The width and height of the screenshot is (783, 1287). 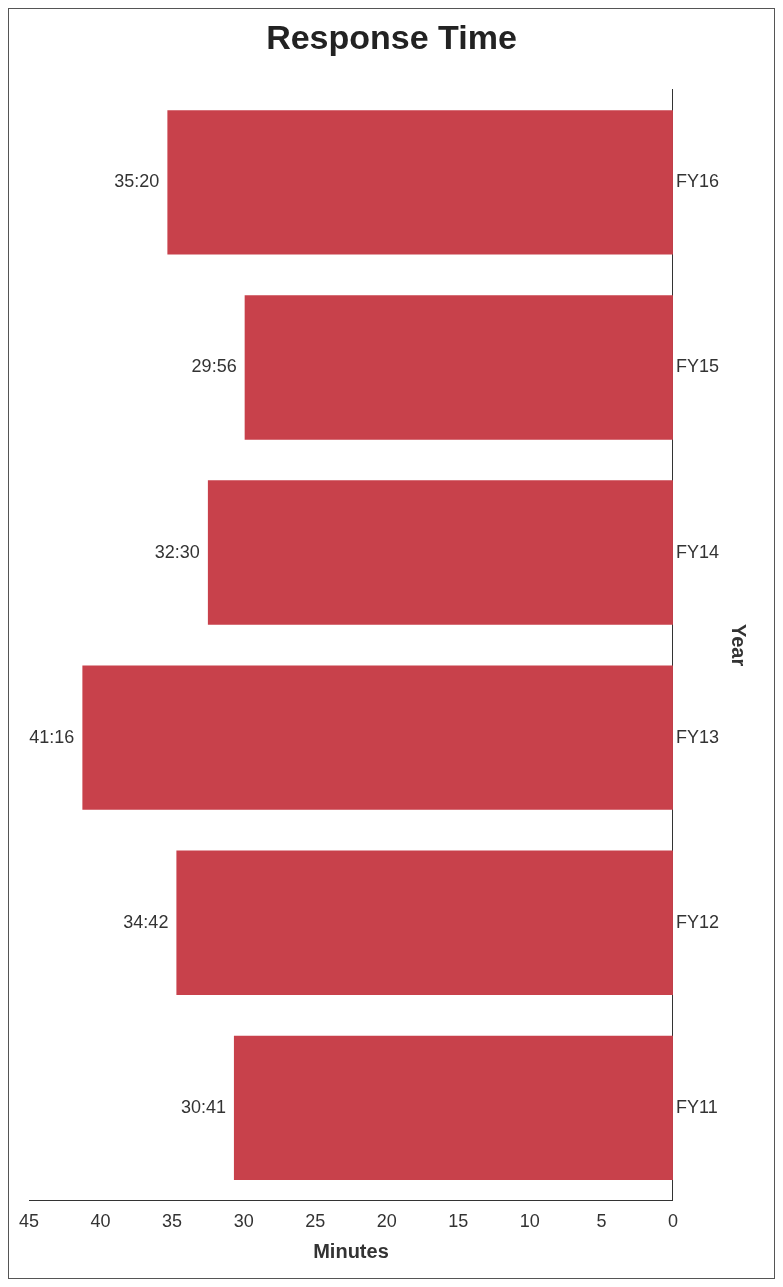 I want to click on data-label: 30:41, so click(x=203, y=1106).